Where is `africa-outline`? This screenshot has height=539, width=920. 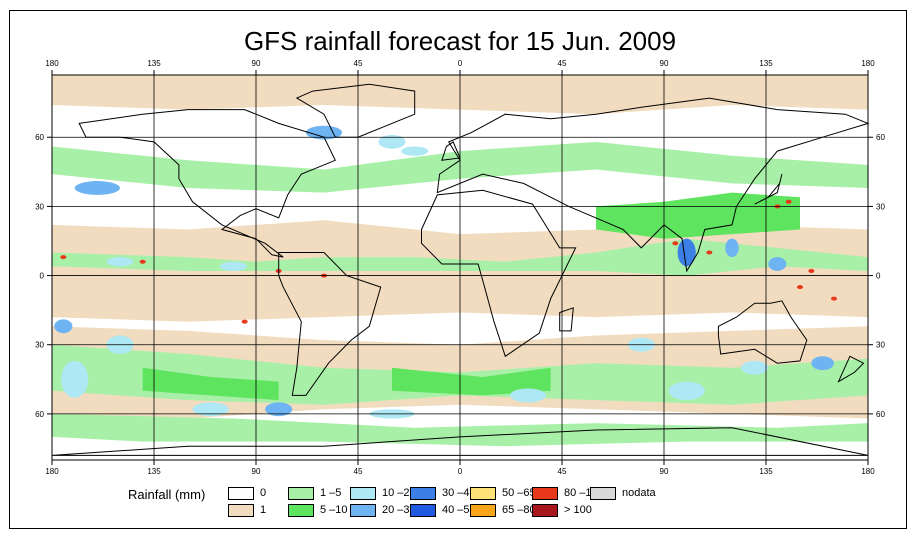 africa-outline is located at coordinates (499, 273).